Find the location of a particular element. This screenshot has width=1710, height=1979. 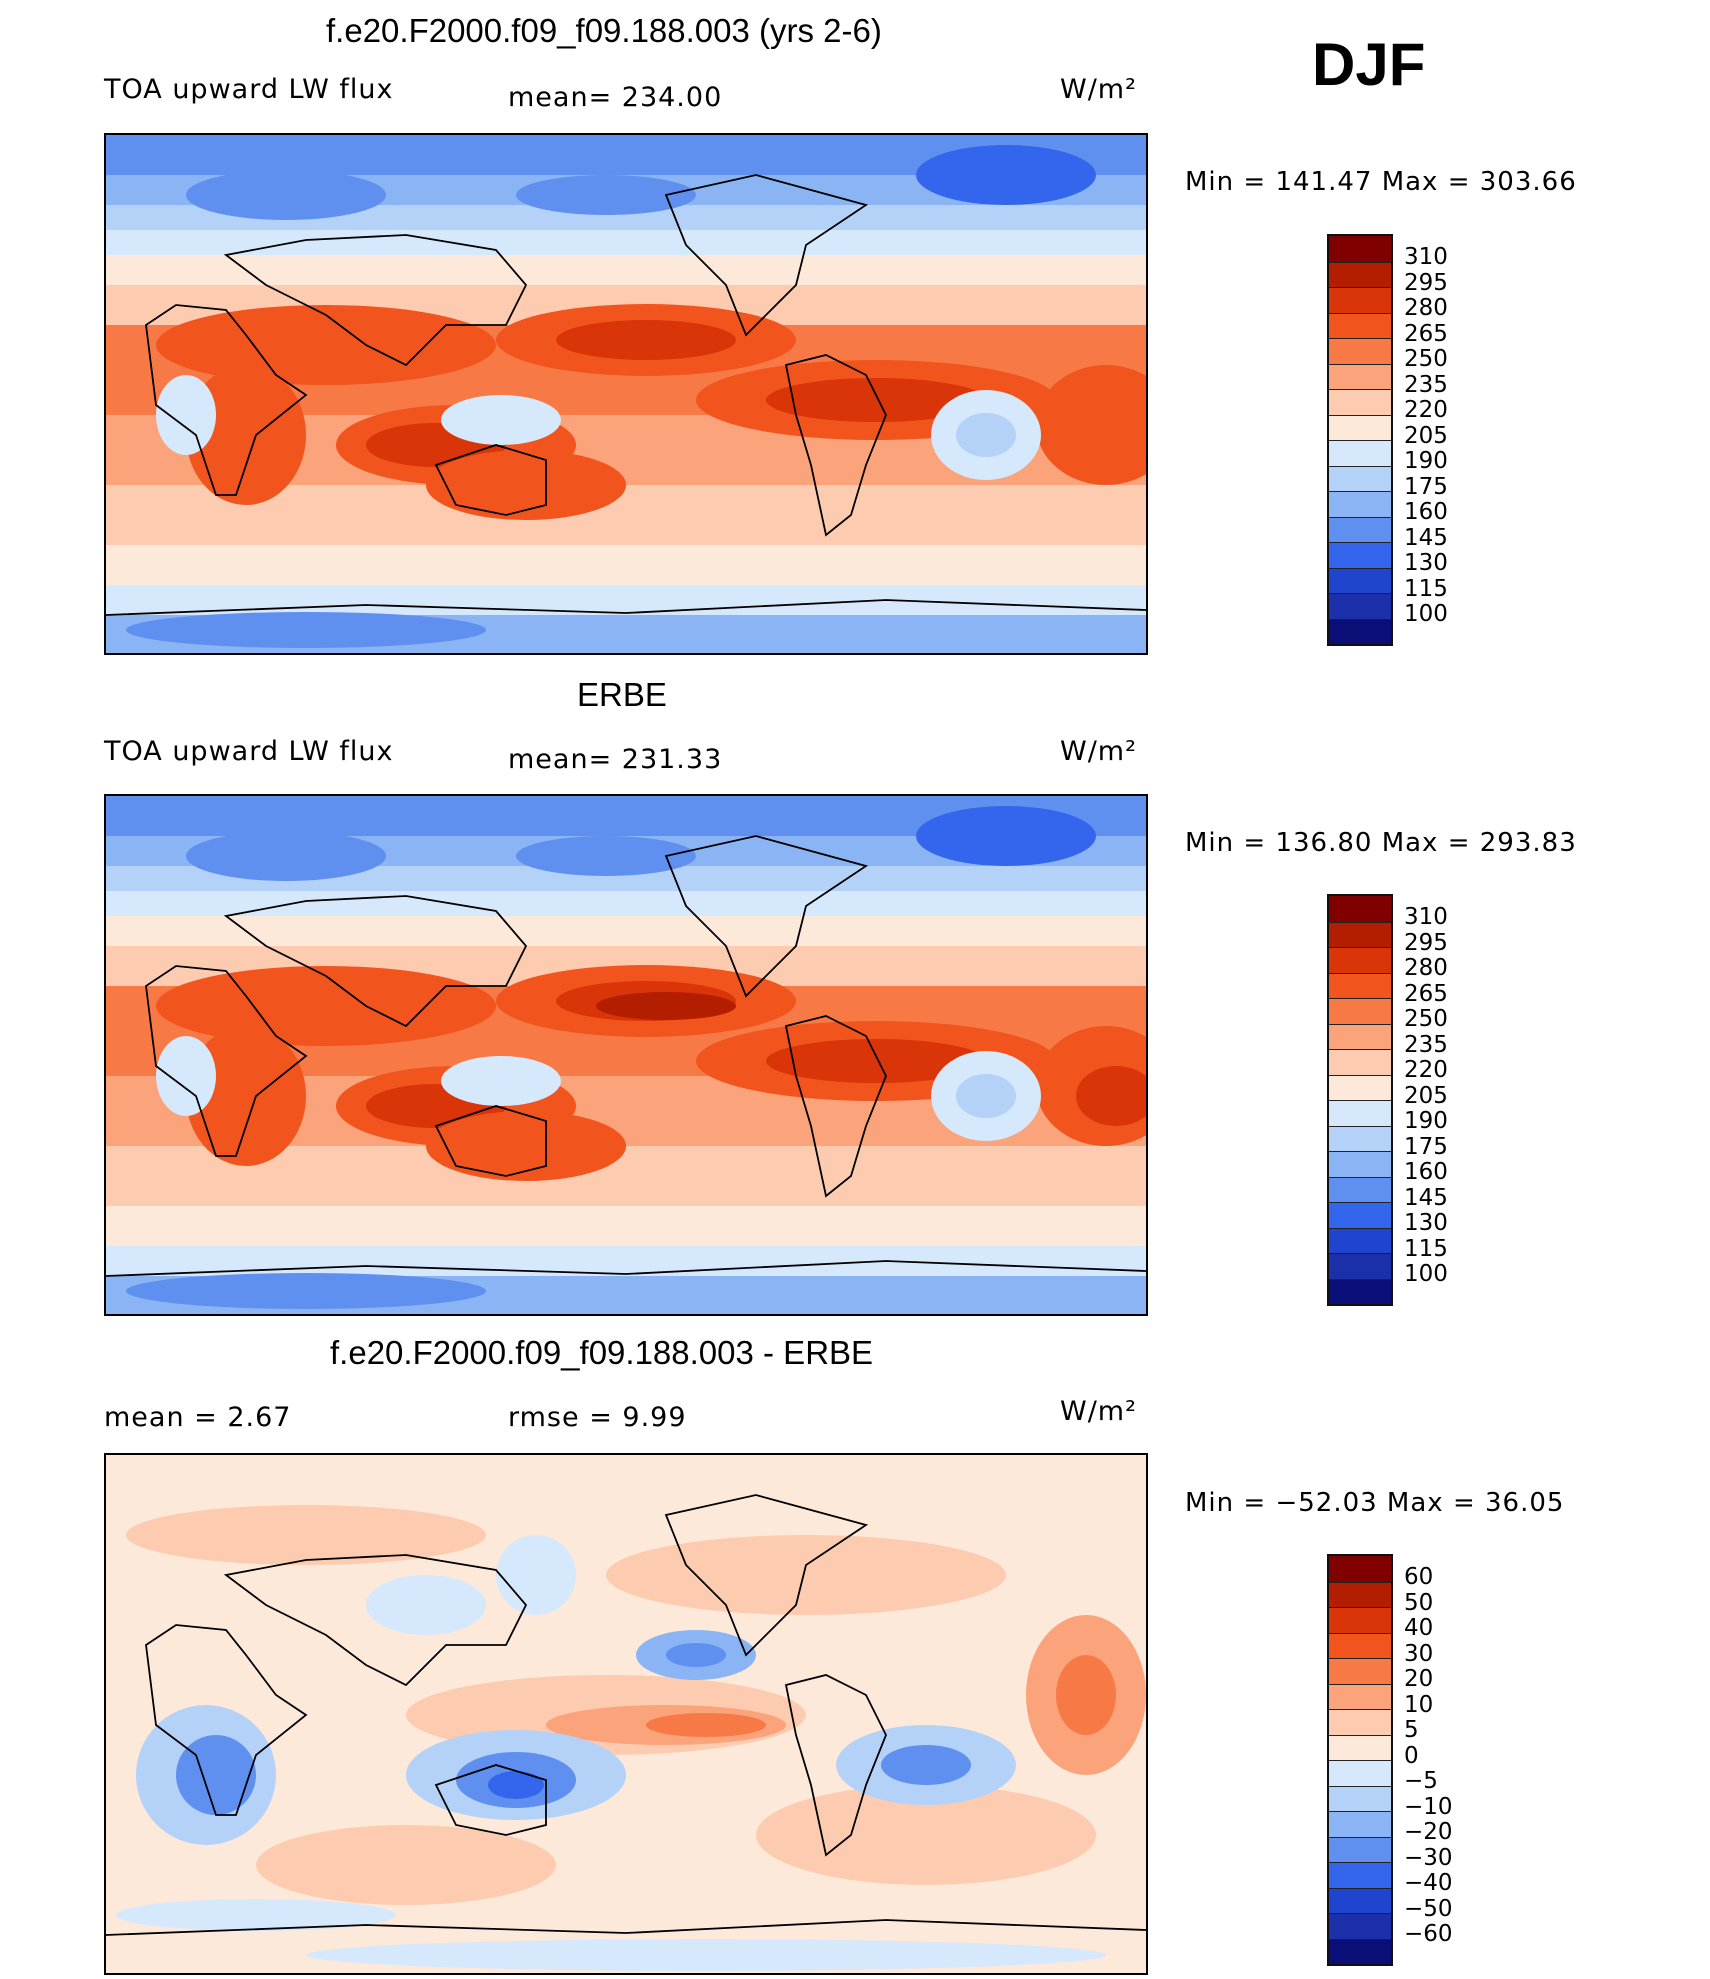

colorbar-tick-label: 280 is located at coordinates (1426, 968).